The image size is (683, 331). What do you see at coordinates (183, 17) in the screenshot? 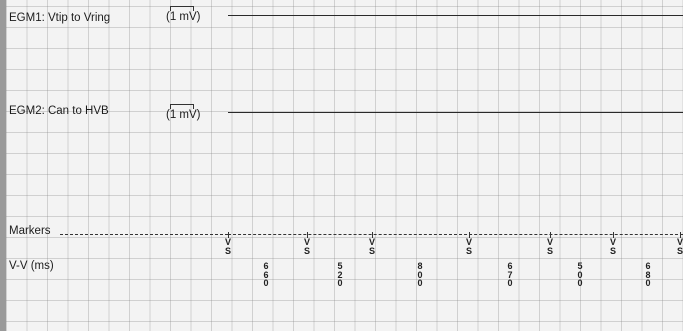
I see `egm1-calibration-label: (1 mV)` at bounding box center [183, 17].